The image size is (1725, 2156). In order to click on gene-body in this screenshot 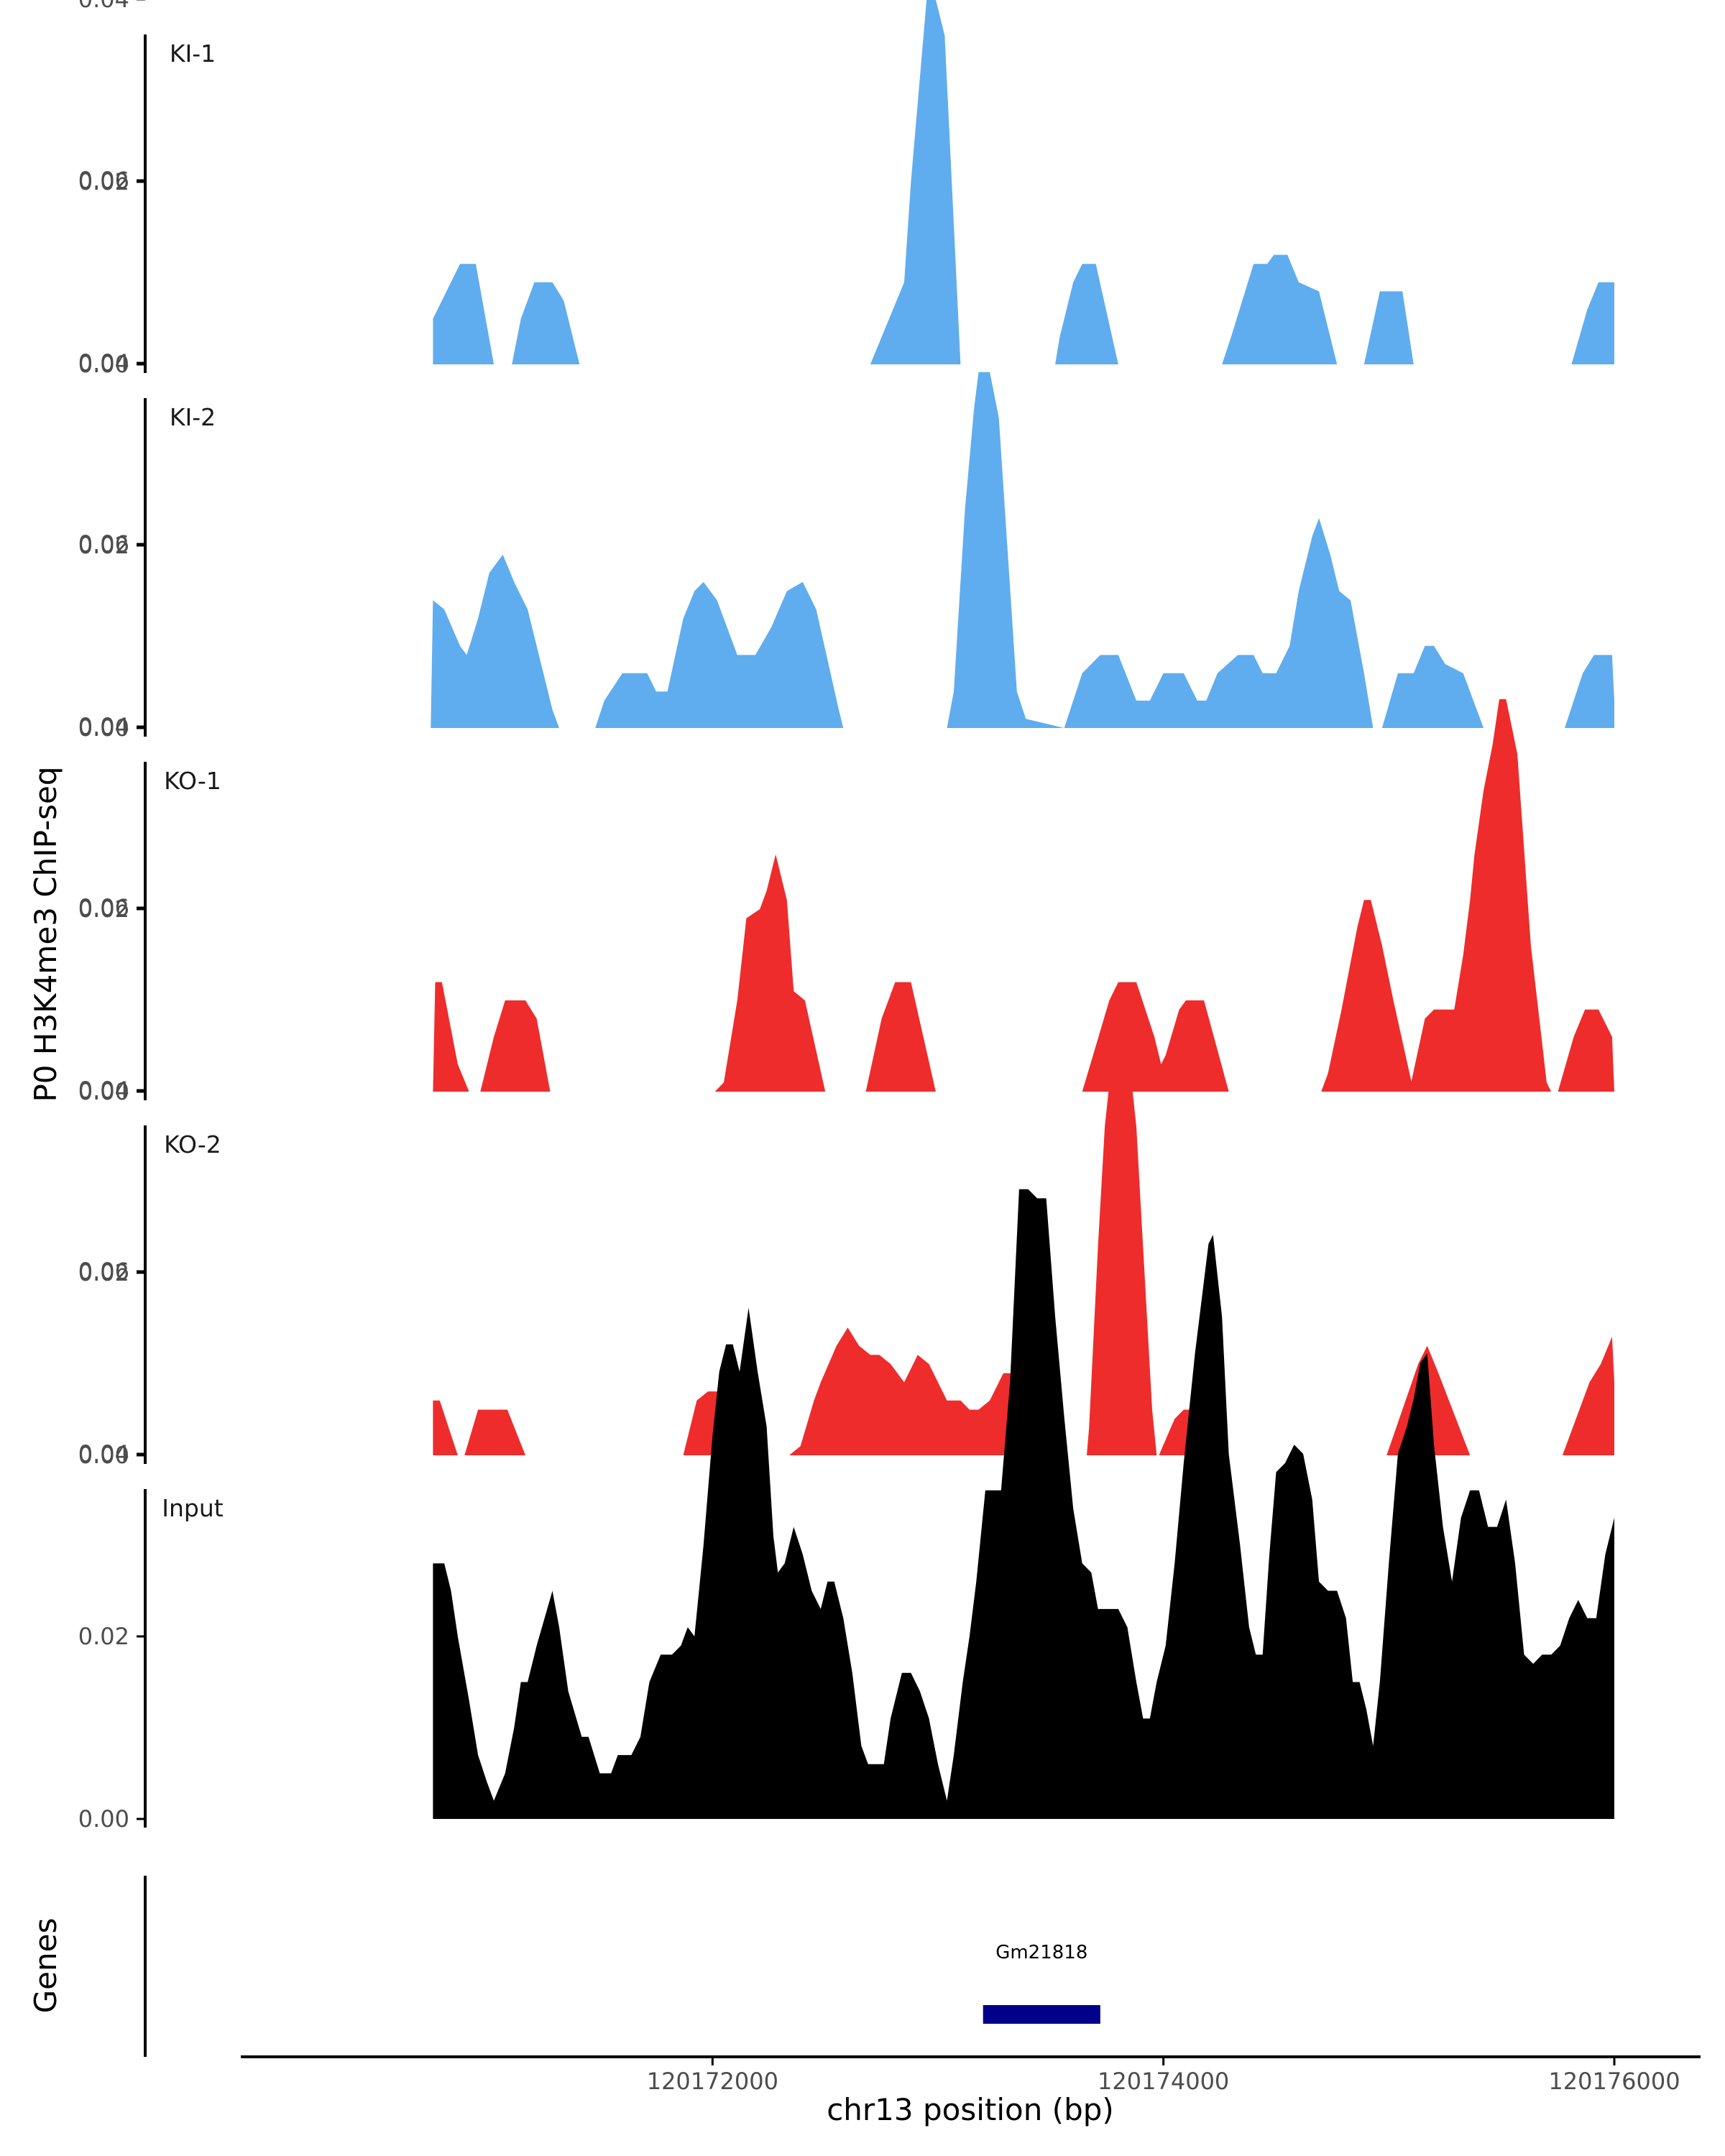, I will do `click(1041, 2014)`.